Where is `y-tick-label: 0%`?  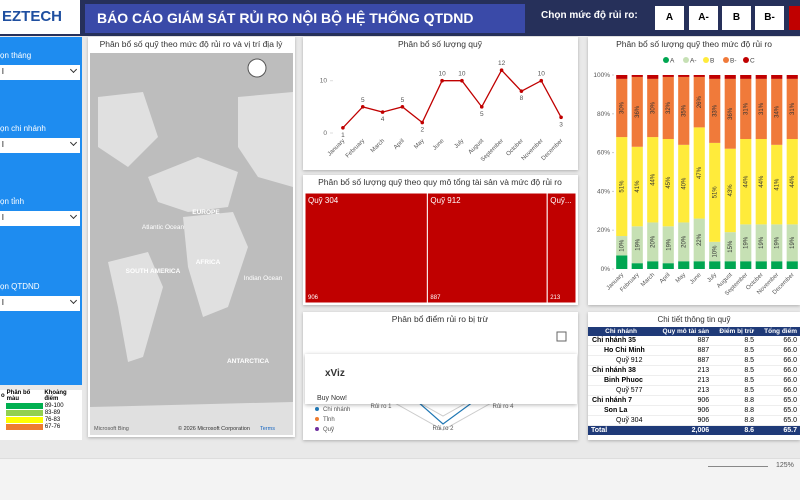 y-tick-label: 0% is located at coordinates (606, 269).